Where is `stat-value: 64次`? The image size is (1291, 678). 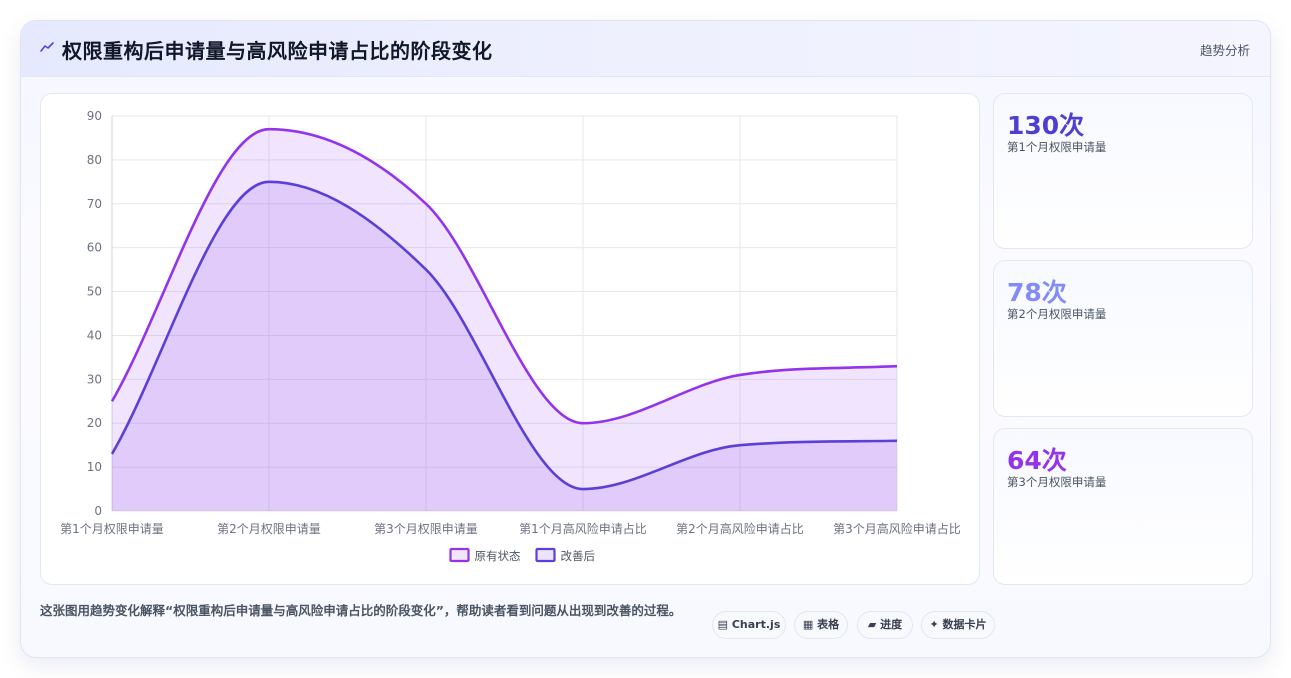
stat-value: 64次 is located at coordinates (1037, 460).